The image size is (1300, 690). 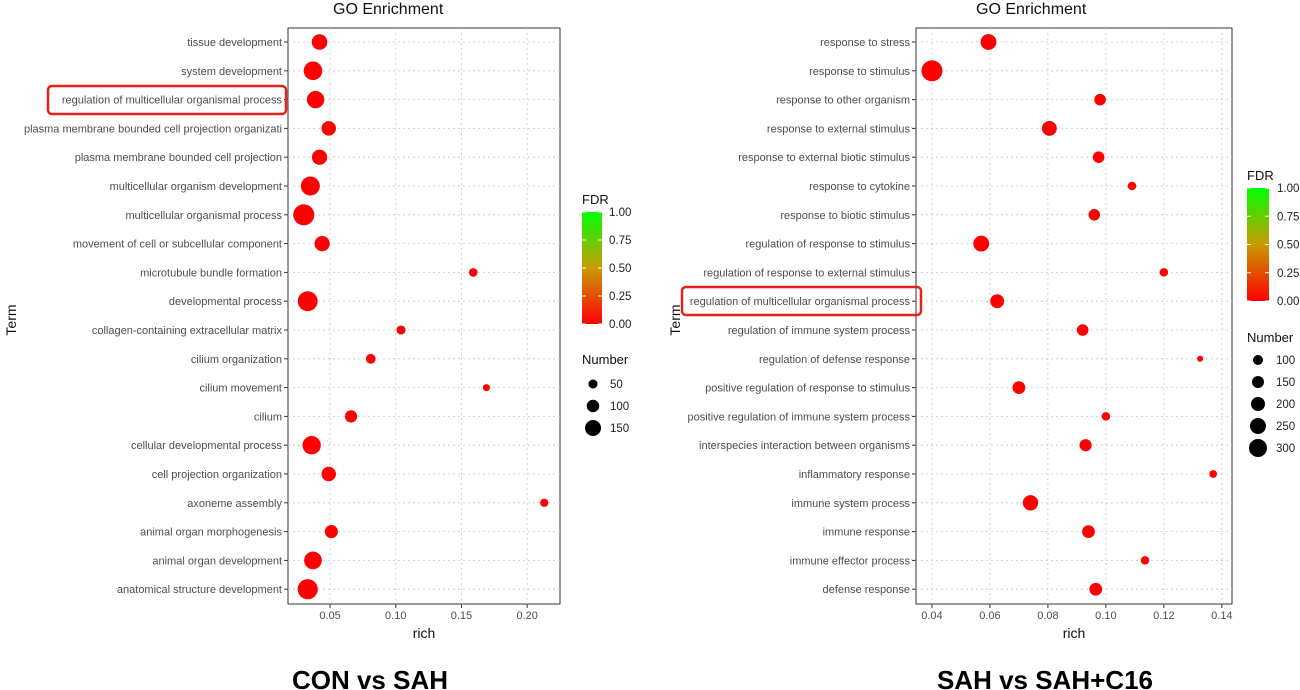 I want to click on x-tick-label: 0.14, so click(x=1221, y=616).